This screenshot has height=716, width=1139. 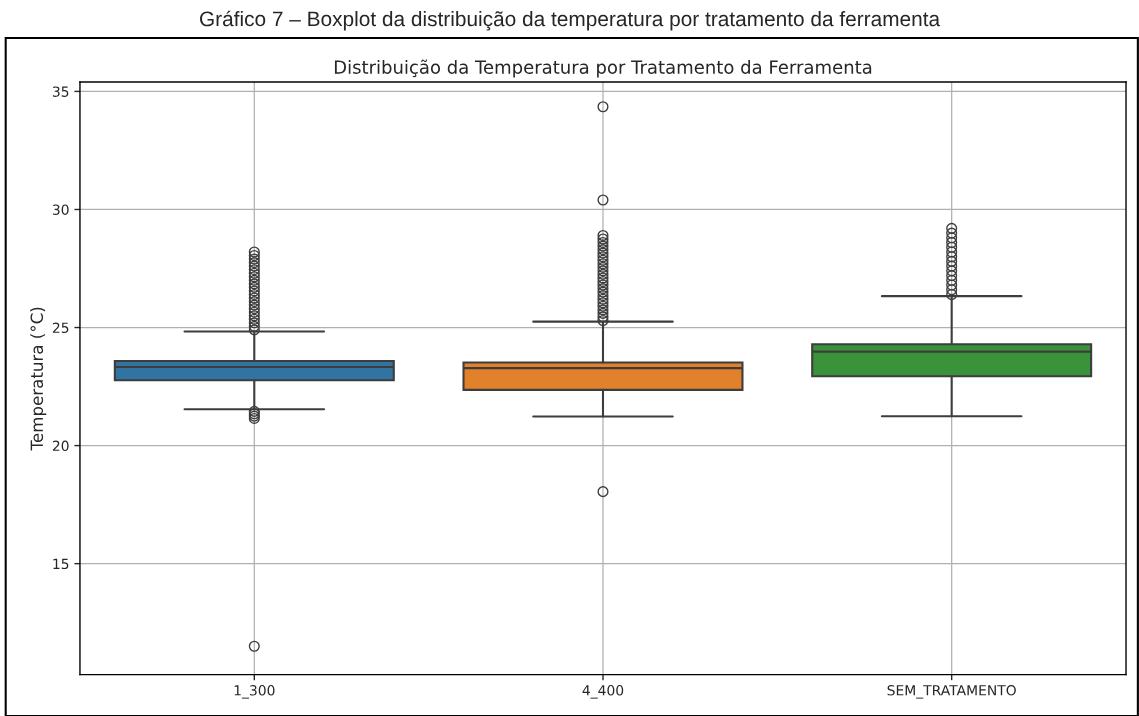 I want to click on x-tick-label: SEM_TRATAMENTO, so click(x=951, y=692).